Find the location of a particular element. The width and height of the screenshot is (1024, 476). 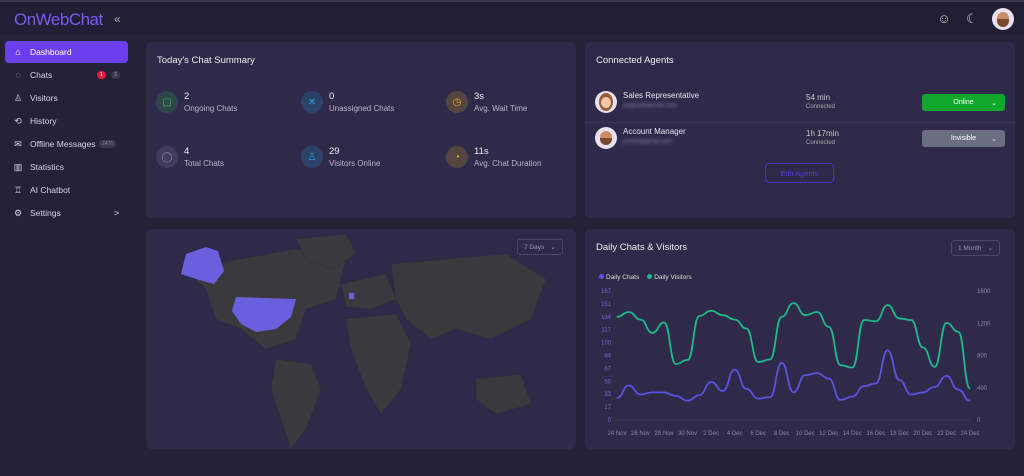

sidebar-item-settings: ⚙ Settings > is located at coordinates (66, 213).